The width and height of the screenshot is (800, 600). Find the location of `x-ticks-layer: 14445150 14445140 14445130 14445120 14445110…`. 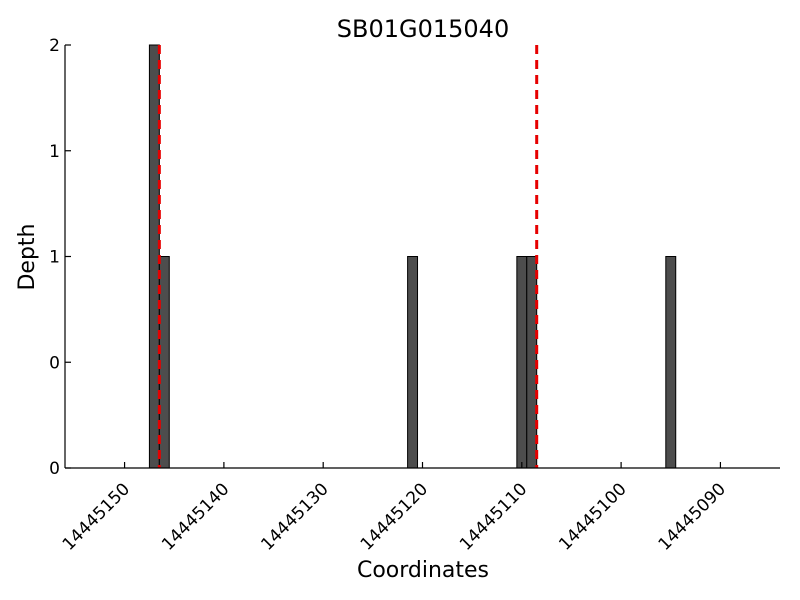

x-ticks-layer: 14445150 14445140 14445130 14445120 14445110… is located at coordinates (394, 508).